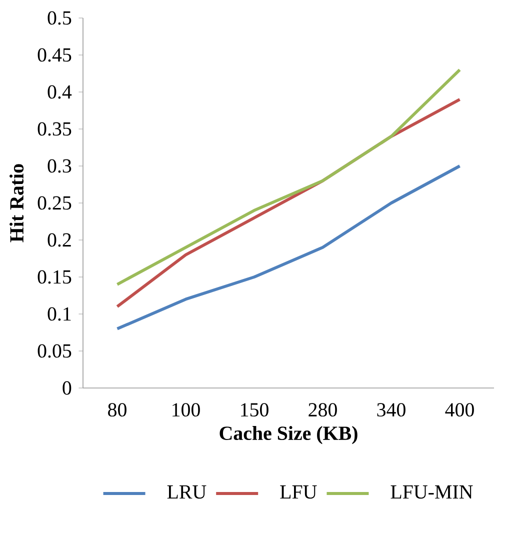 The height and width of the screenshot is (533, 531). Describe the element at coordinates (186, 492) in the screenshot. I see `legend-label: LRU` at that location.